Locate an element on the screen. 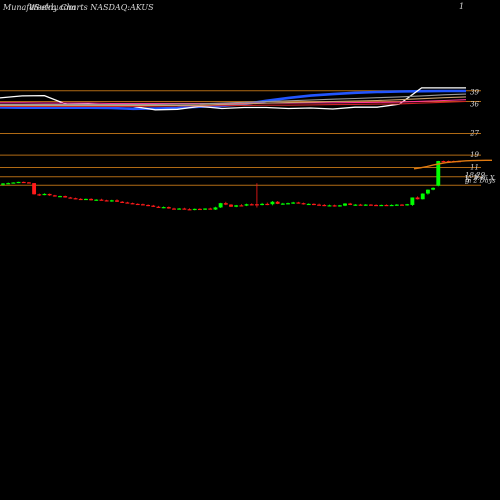 This screenshot has width=500, height=500. moving-average-lines is located at coordinates (233, 99).